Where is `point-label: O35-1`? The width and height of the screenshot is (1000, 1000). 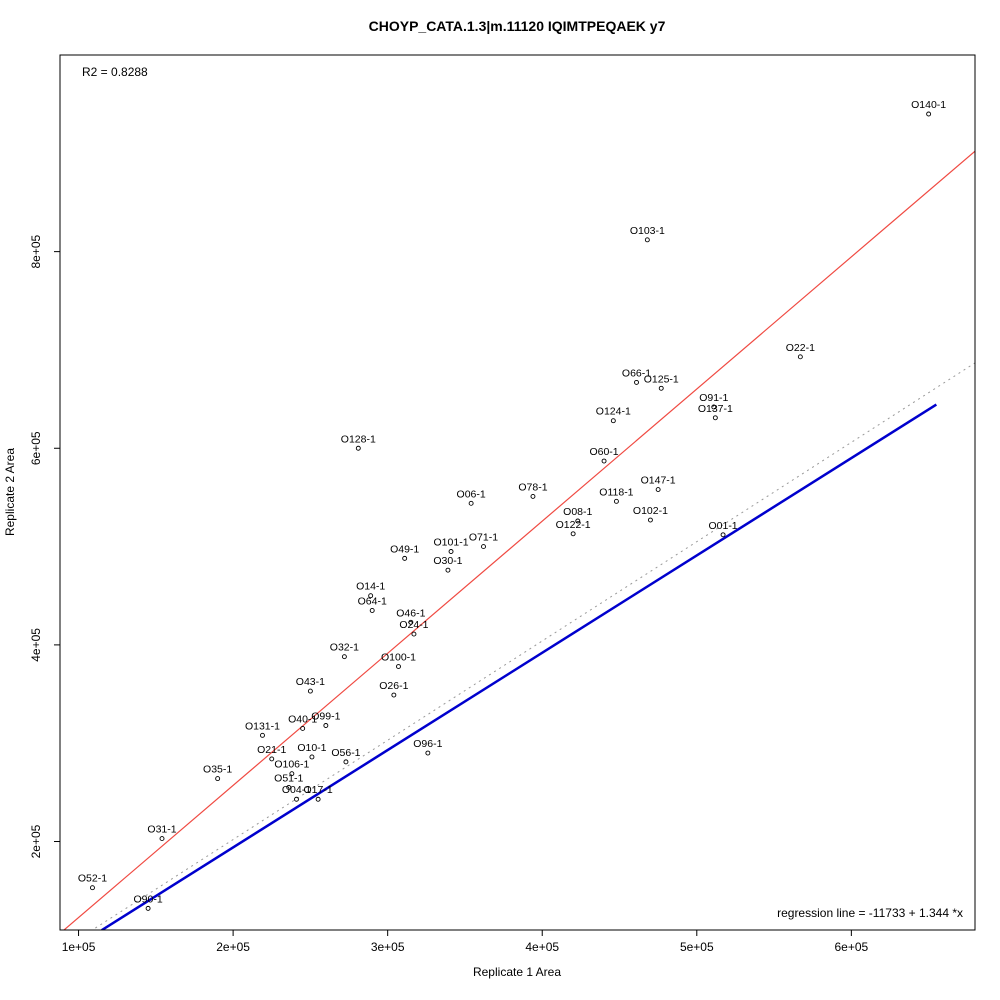
point-label: O35-1 is located at coordinates (217, 770).